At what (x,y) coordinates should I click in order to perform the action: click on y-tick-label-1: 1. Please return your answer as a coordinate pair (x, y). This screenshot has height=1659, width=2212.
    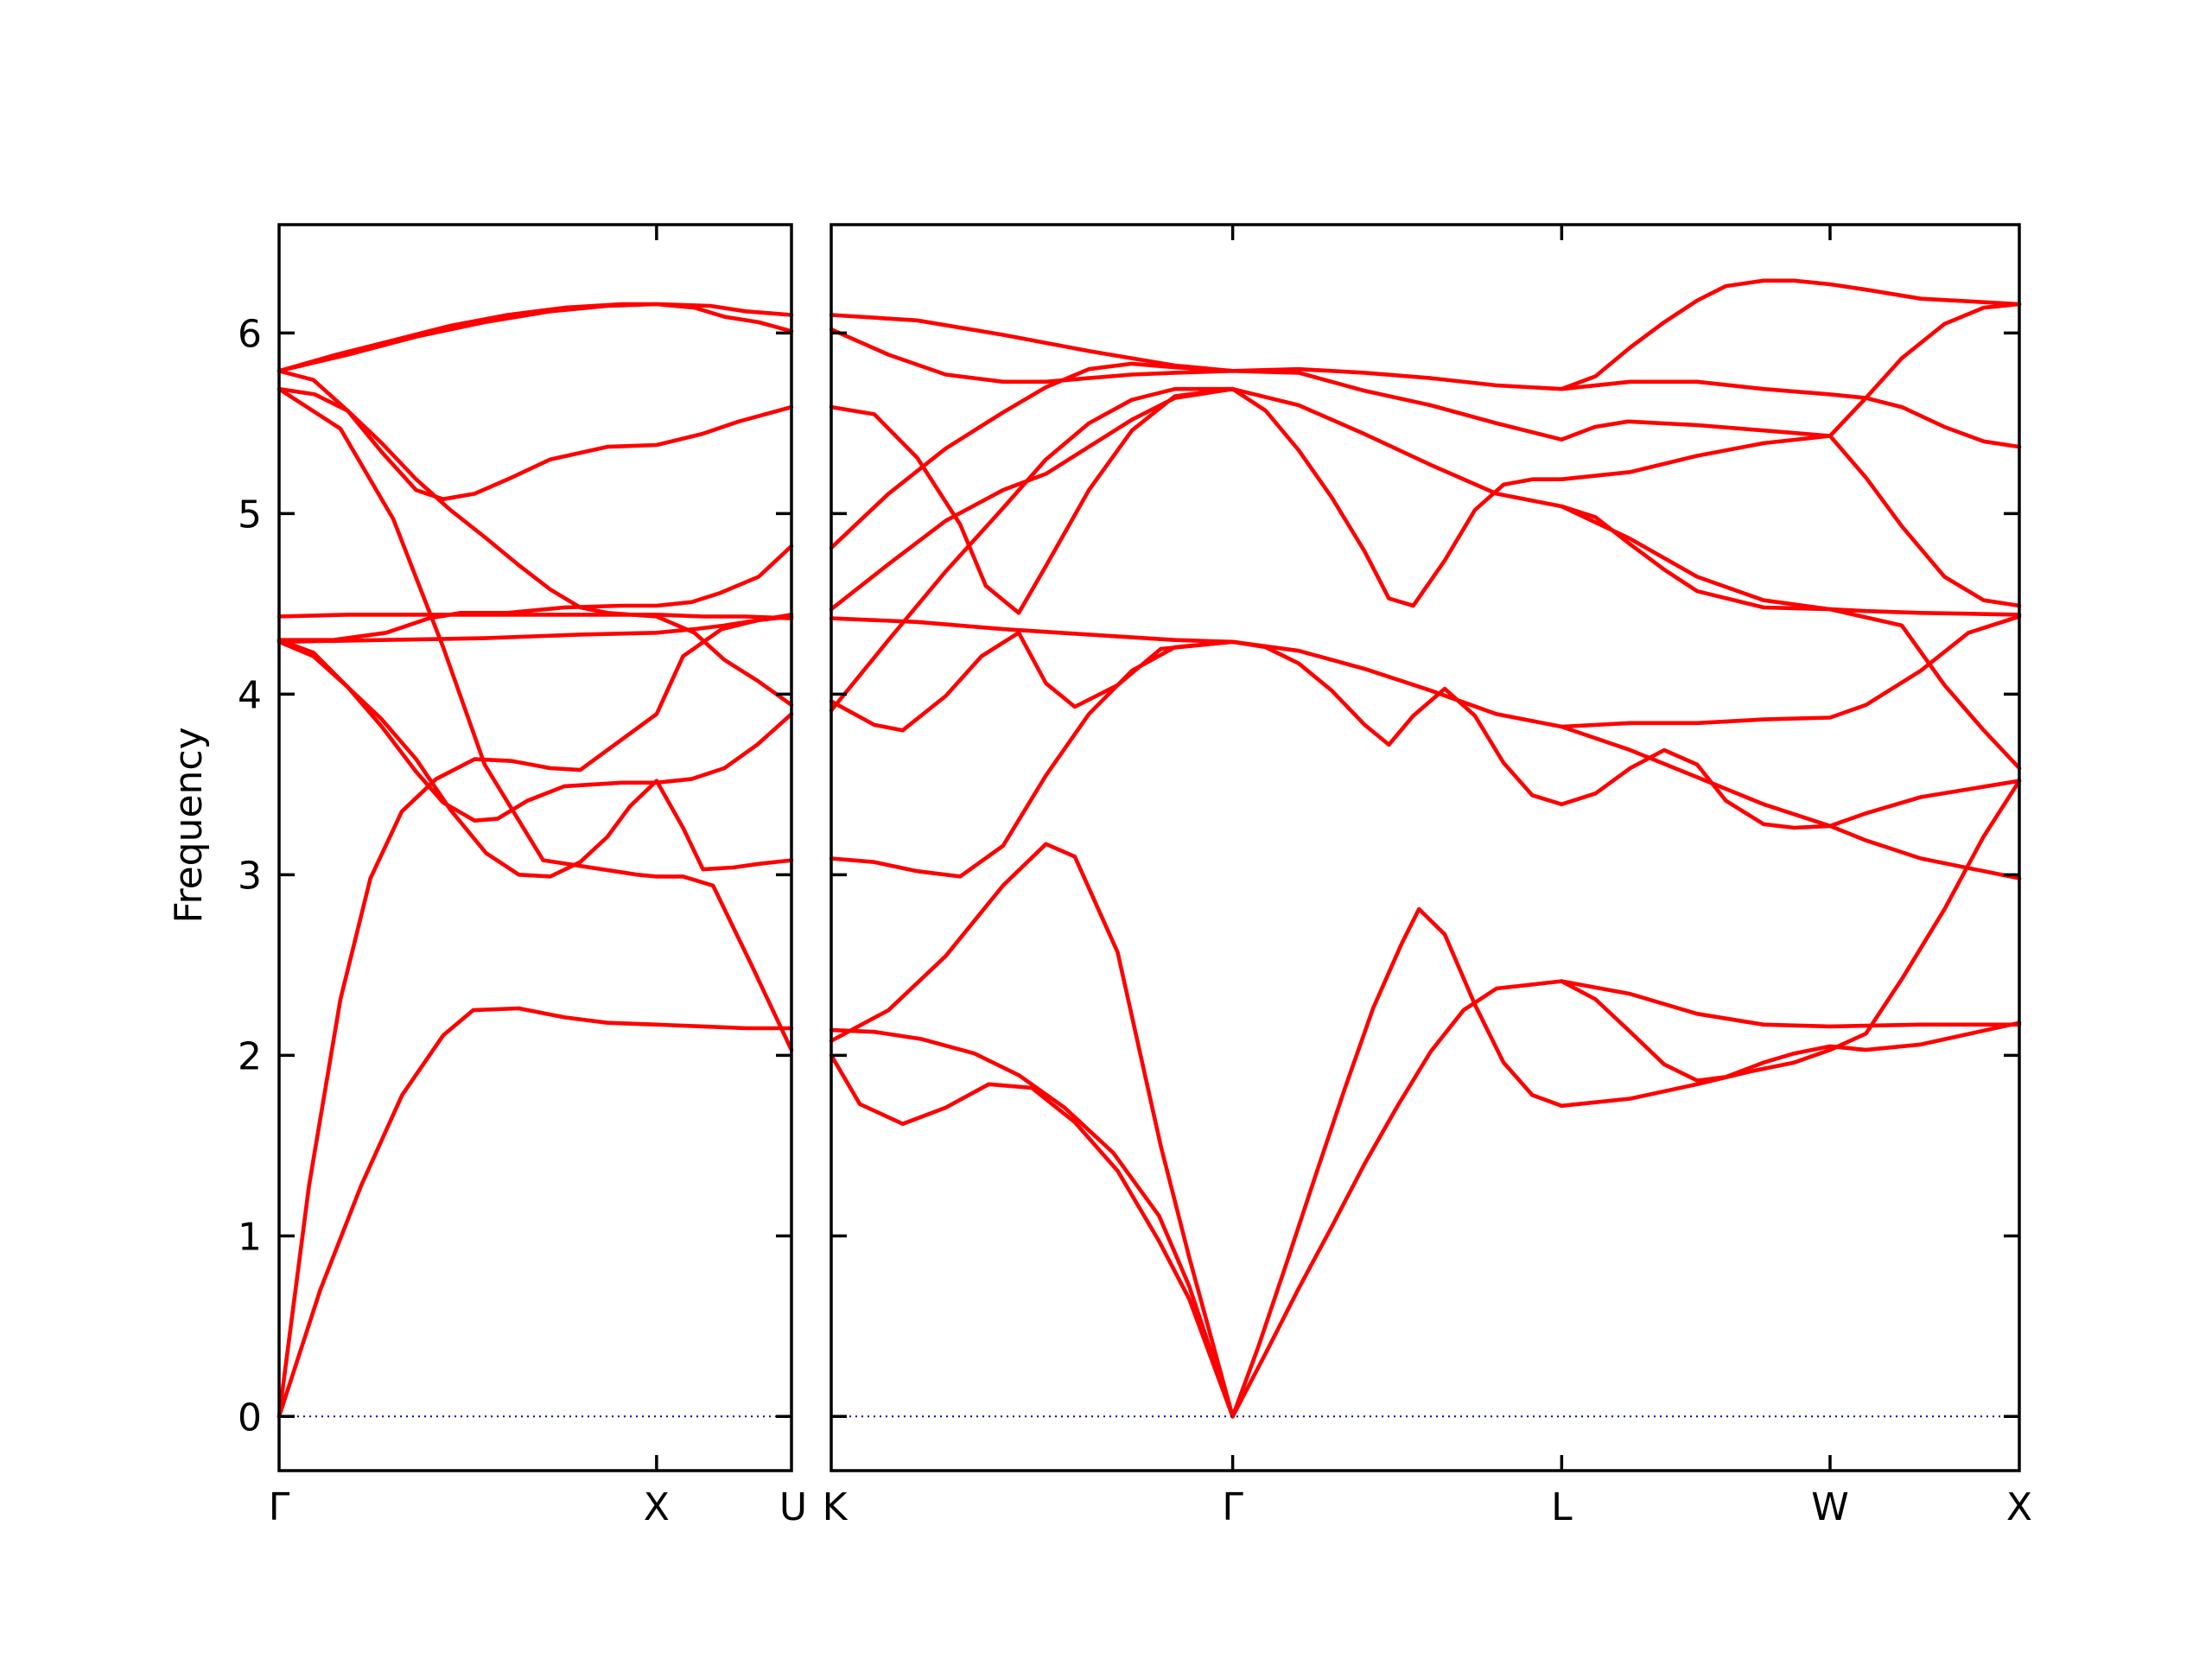
    Looking at the image, I should click on (250, 1237).